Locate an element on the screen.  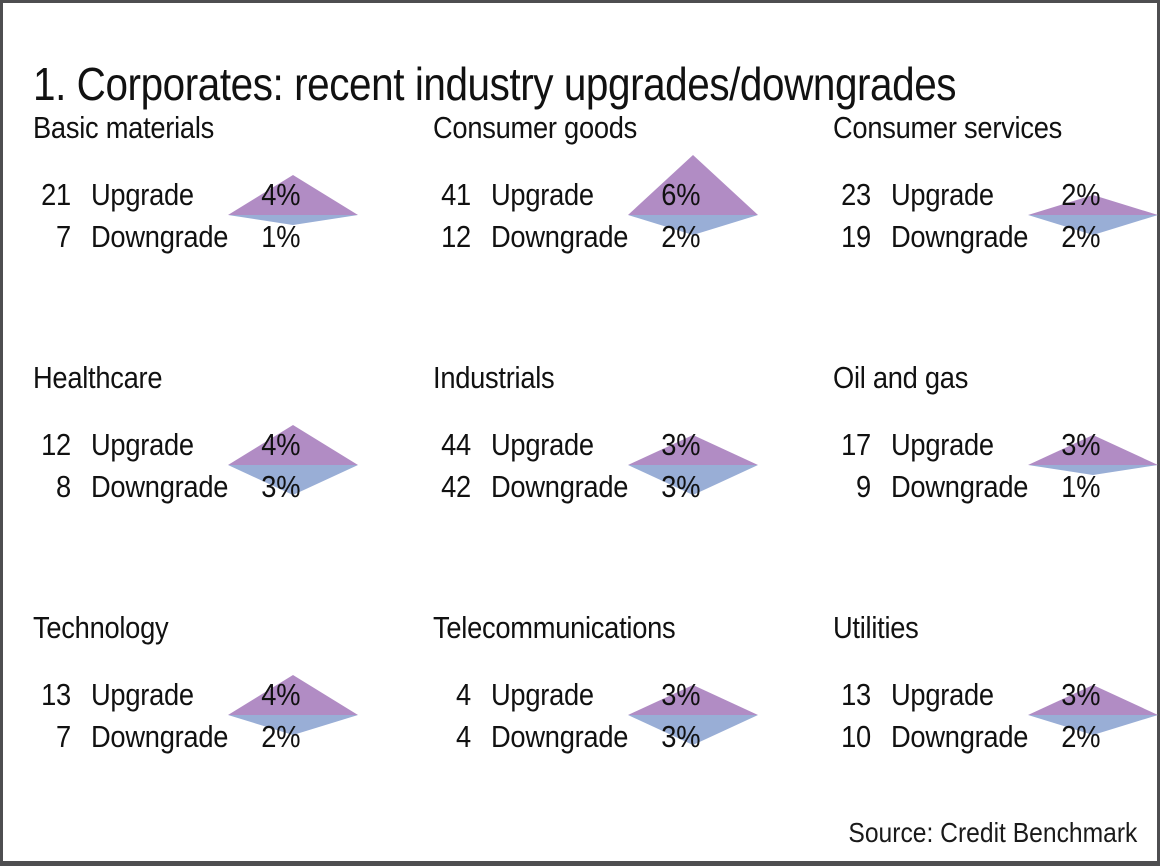
sector-panel-oil-and-gas: Oil and gas 17 Upgrade 3% 9 Downgrade 1% is located at coordinates (996, 473).